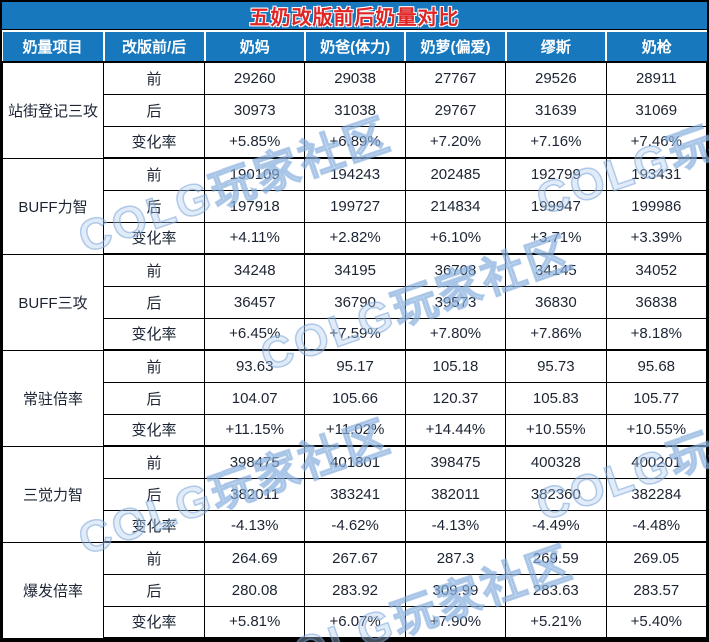 Image resolution: width=709 pixels, height=642 pixels. I want to click on row-group-label: 常驻倍率, so click(53, 398).